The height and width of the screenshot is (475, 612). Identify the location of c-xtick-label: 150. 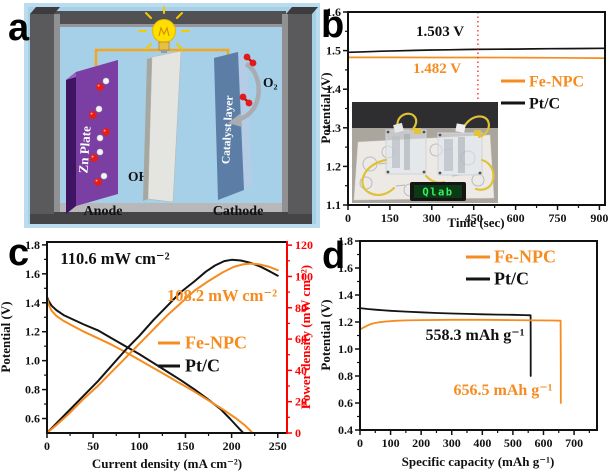
(185, 446).